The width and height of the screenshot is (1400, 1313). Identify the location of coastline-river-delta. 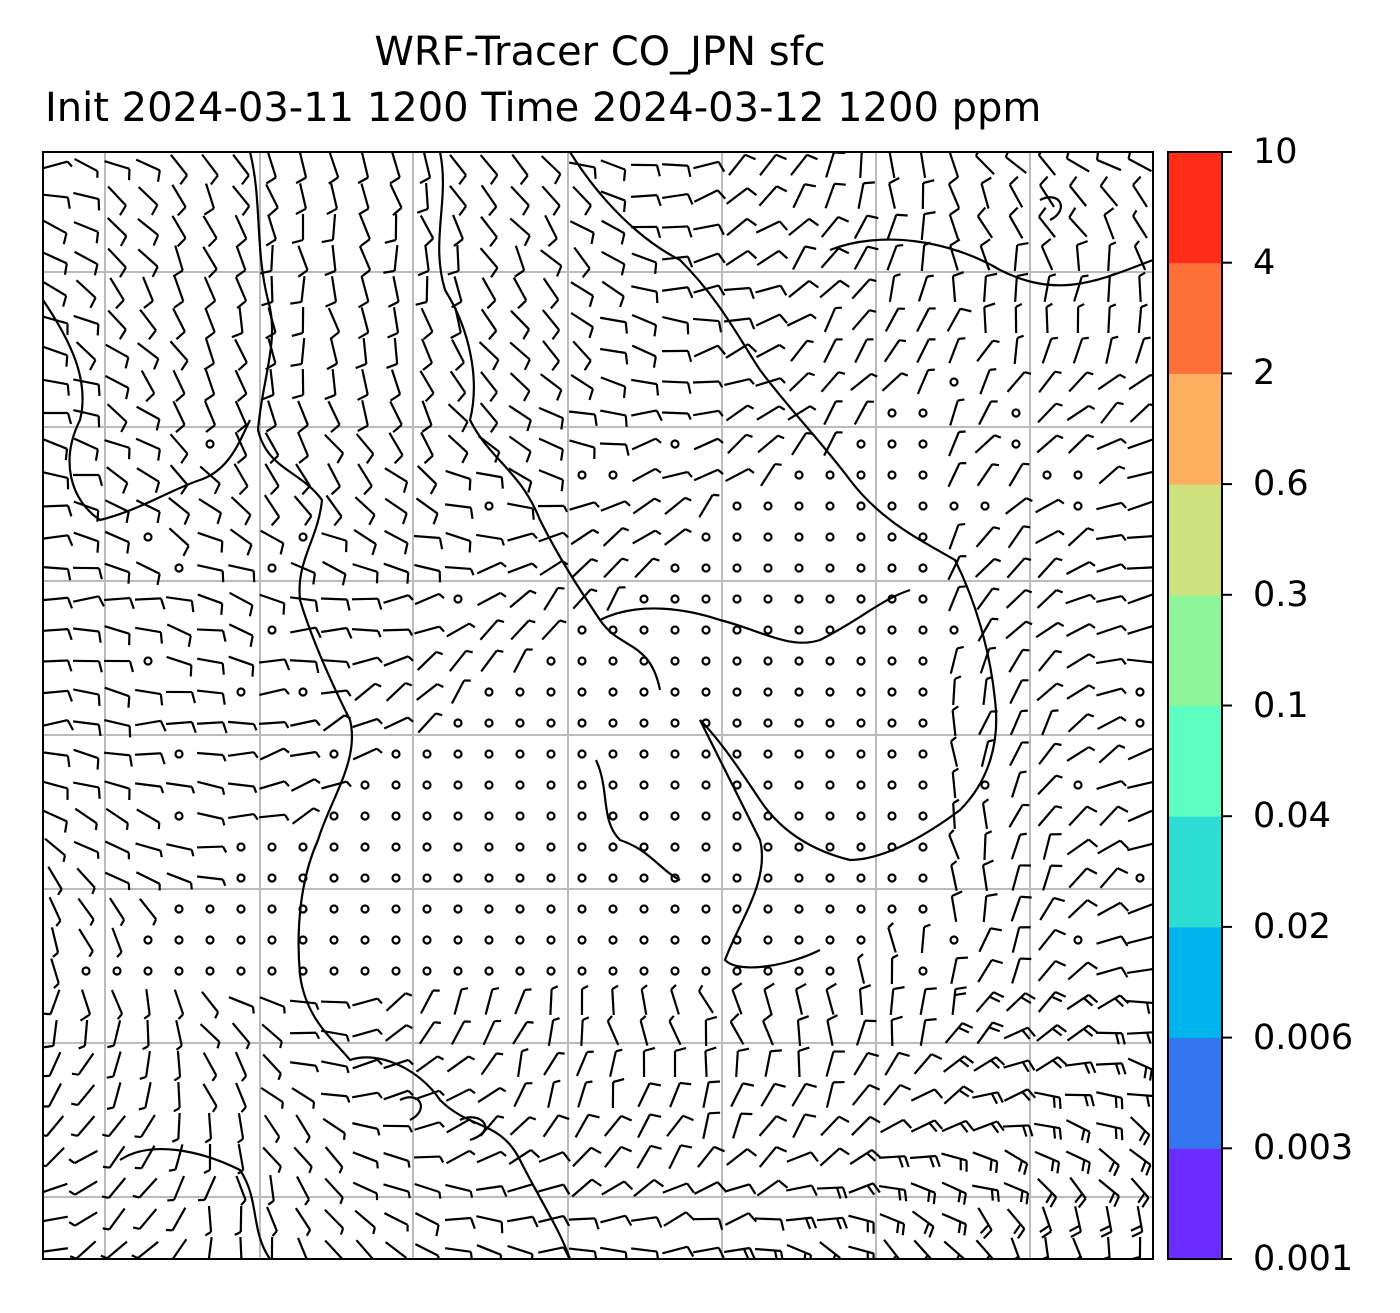
(638, 820).